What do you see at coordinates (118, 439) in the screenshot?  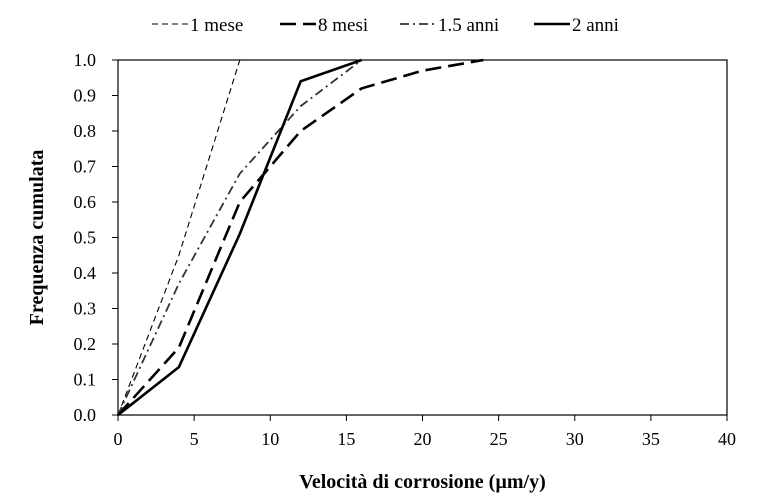 I see `x-tick-label: 0` at bounding box center [118, 439].